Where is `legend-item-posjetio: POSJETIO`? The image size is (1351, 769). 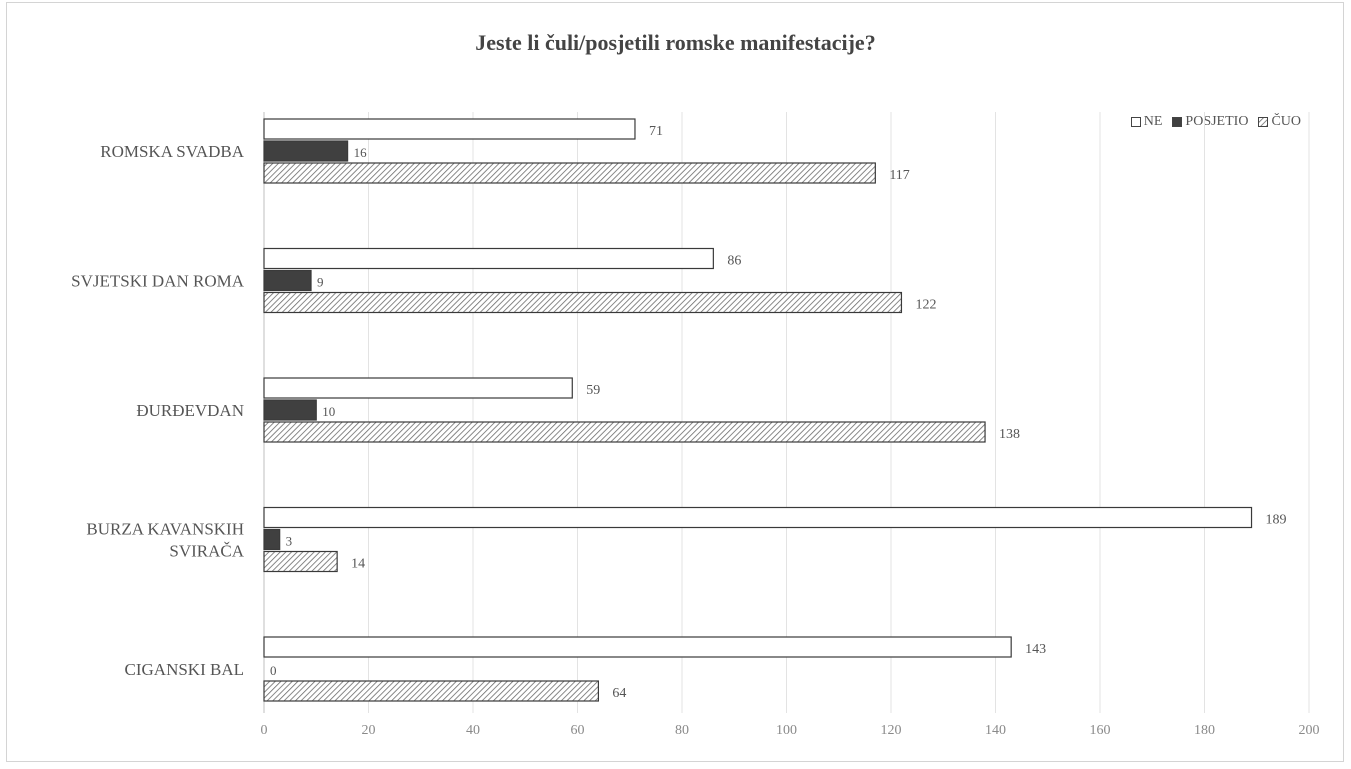 legend-item-posjetio: POSJETIO is located at coordinates (1210, 122).